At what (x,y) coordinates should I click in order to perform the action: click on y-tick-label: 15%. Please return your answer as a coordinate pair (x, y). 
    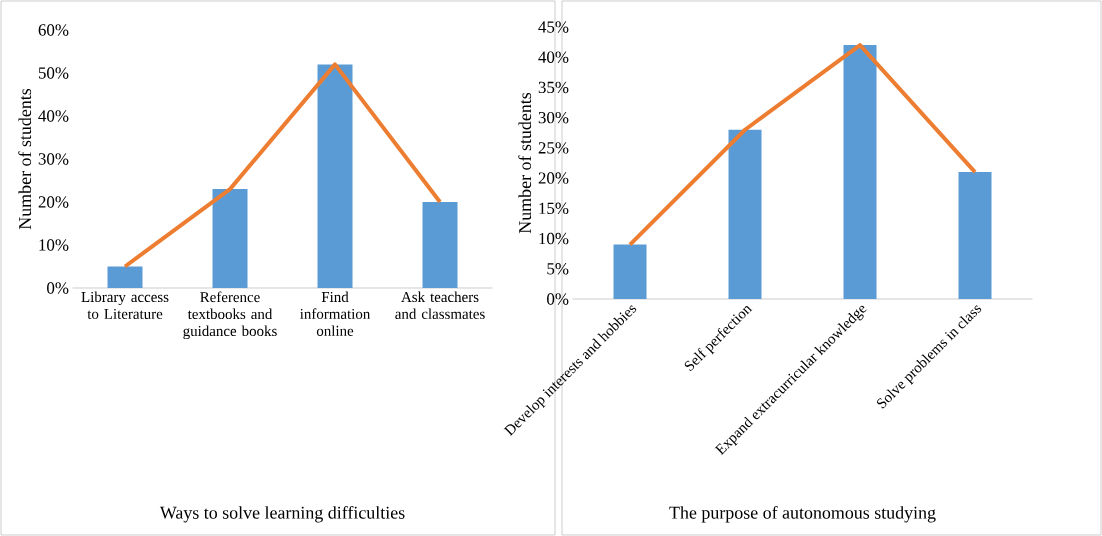
    Looking at the image, I should click on (554, 208).